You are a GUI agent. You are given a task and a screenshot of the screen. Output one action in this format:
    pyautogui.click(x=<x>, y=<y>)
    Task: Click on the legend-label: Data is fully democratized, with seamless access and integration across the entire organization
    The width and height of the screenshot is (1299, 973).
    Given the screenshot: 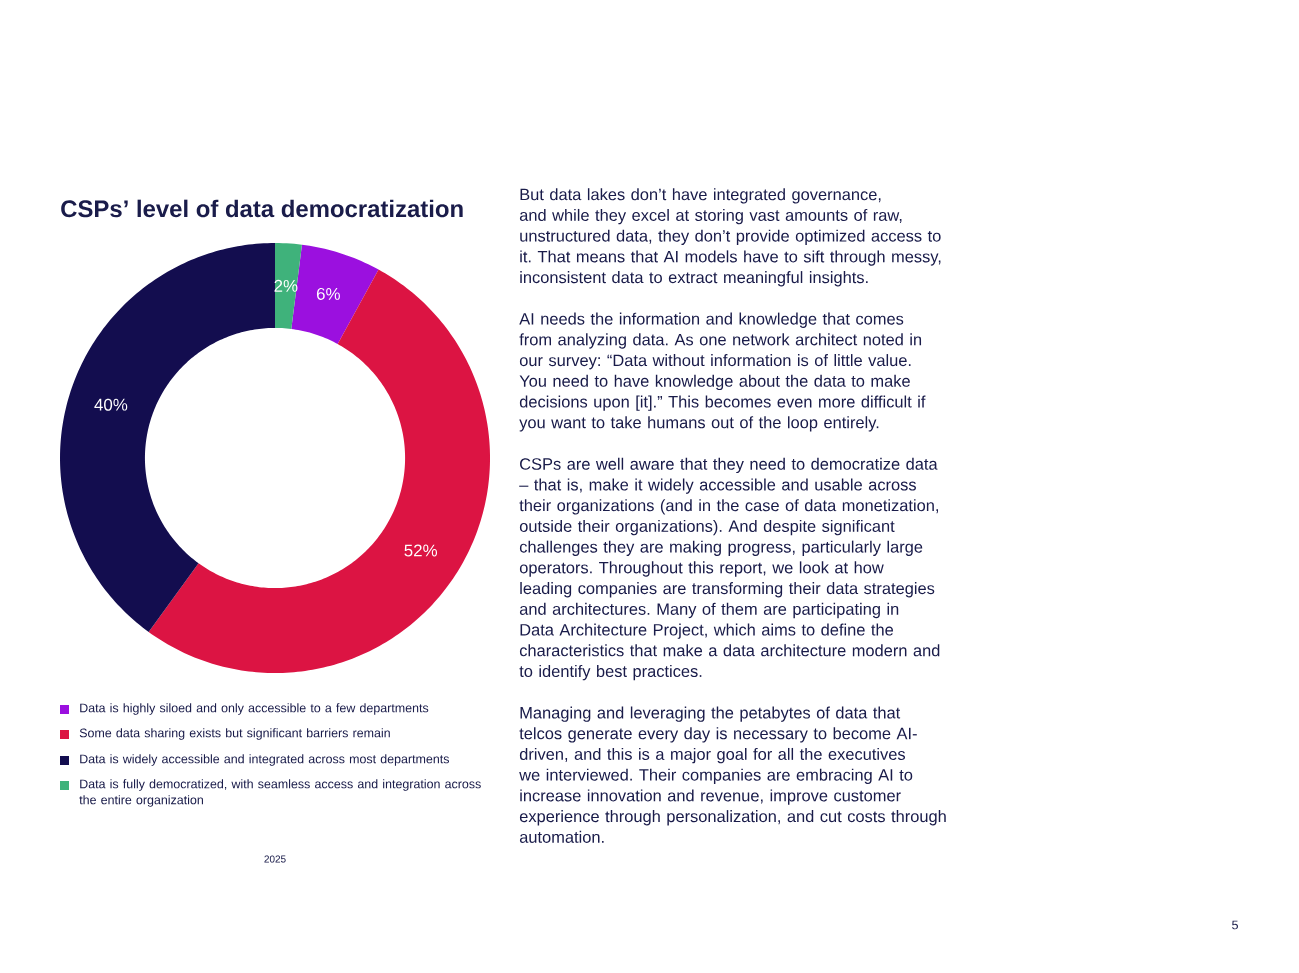 What is the action you would take?
    pyautogui.click(x=280, y=793)
    